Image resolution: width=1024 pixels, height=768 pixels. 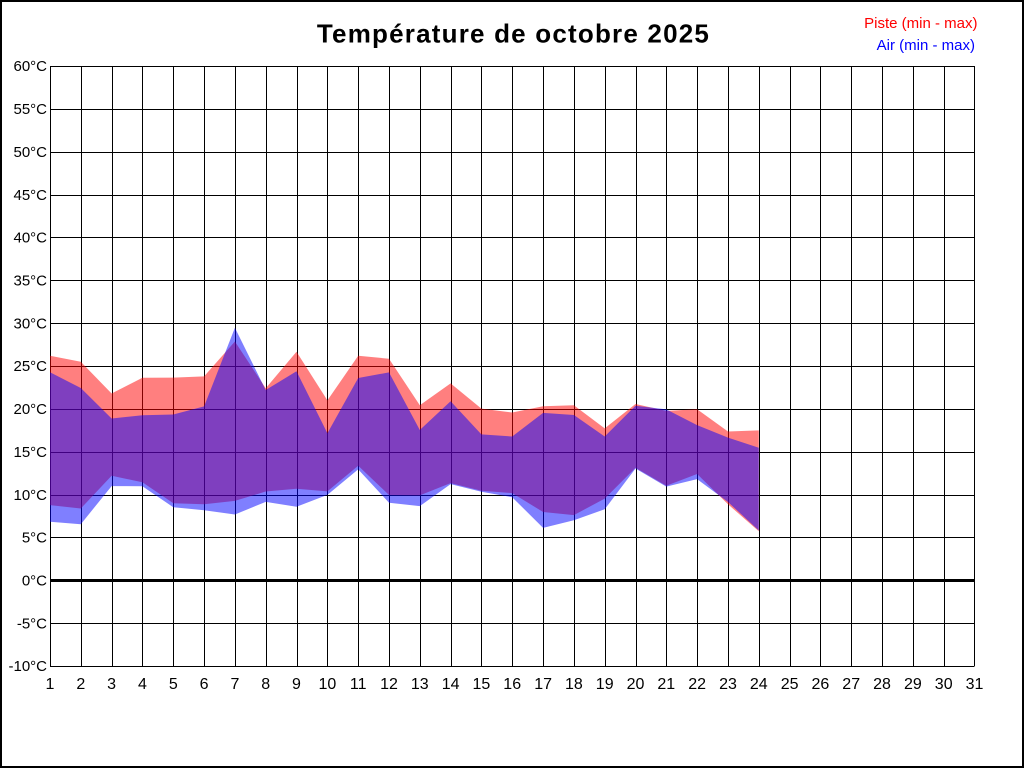 What do you see at coordinates (975, 684) in the screenshot?
I see `svg-text: 31` at bounding box center [975, 684].